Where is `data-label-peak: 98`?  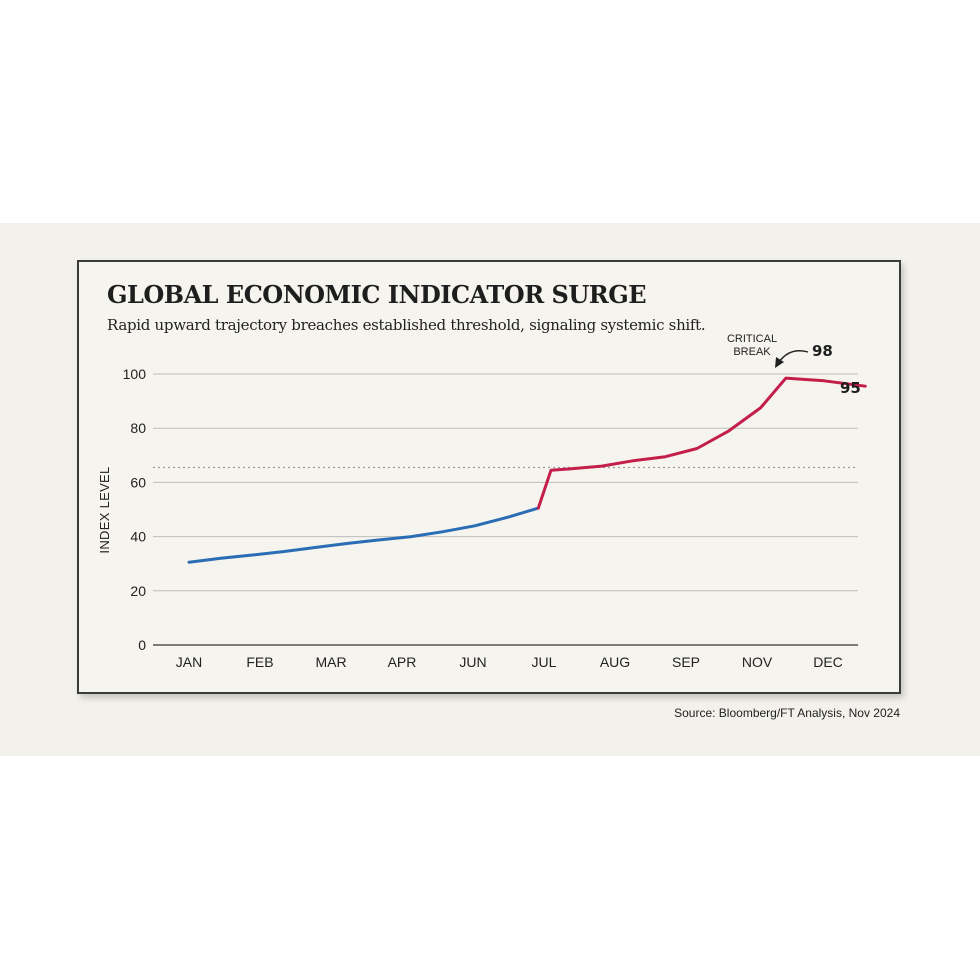
data-label-peak: 98 is located at coordinates (822, 351).